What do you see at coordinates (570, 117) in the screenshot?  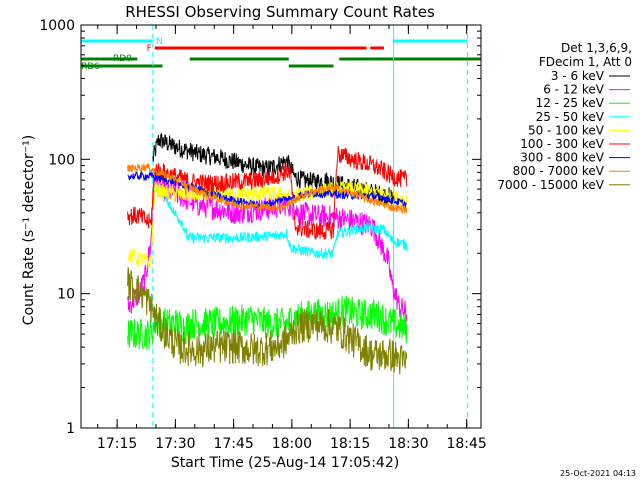 I see `legend-label-25-50-kev: 25 - 50 keV` at bounding box center [570, 117].